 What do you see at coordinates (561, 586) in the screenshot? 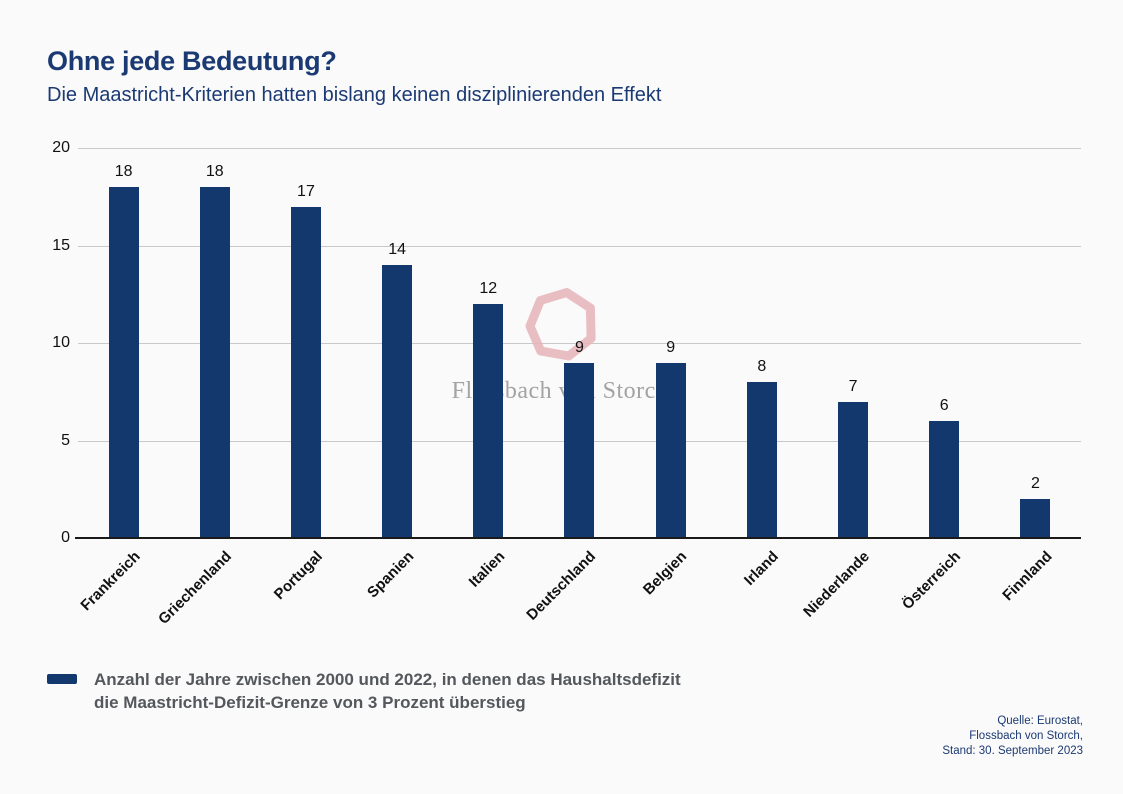
I see `x-axis-category-label: Deutschland` at bounding box center [561, 586].